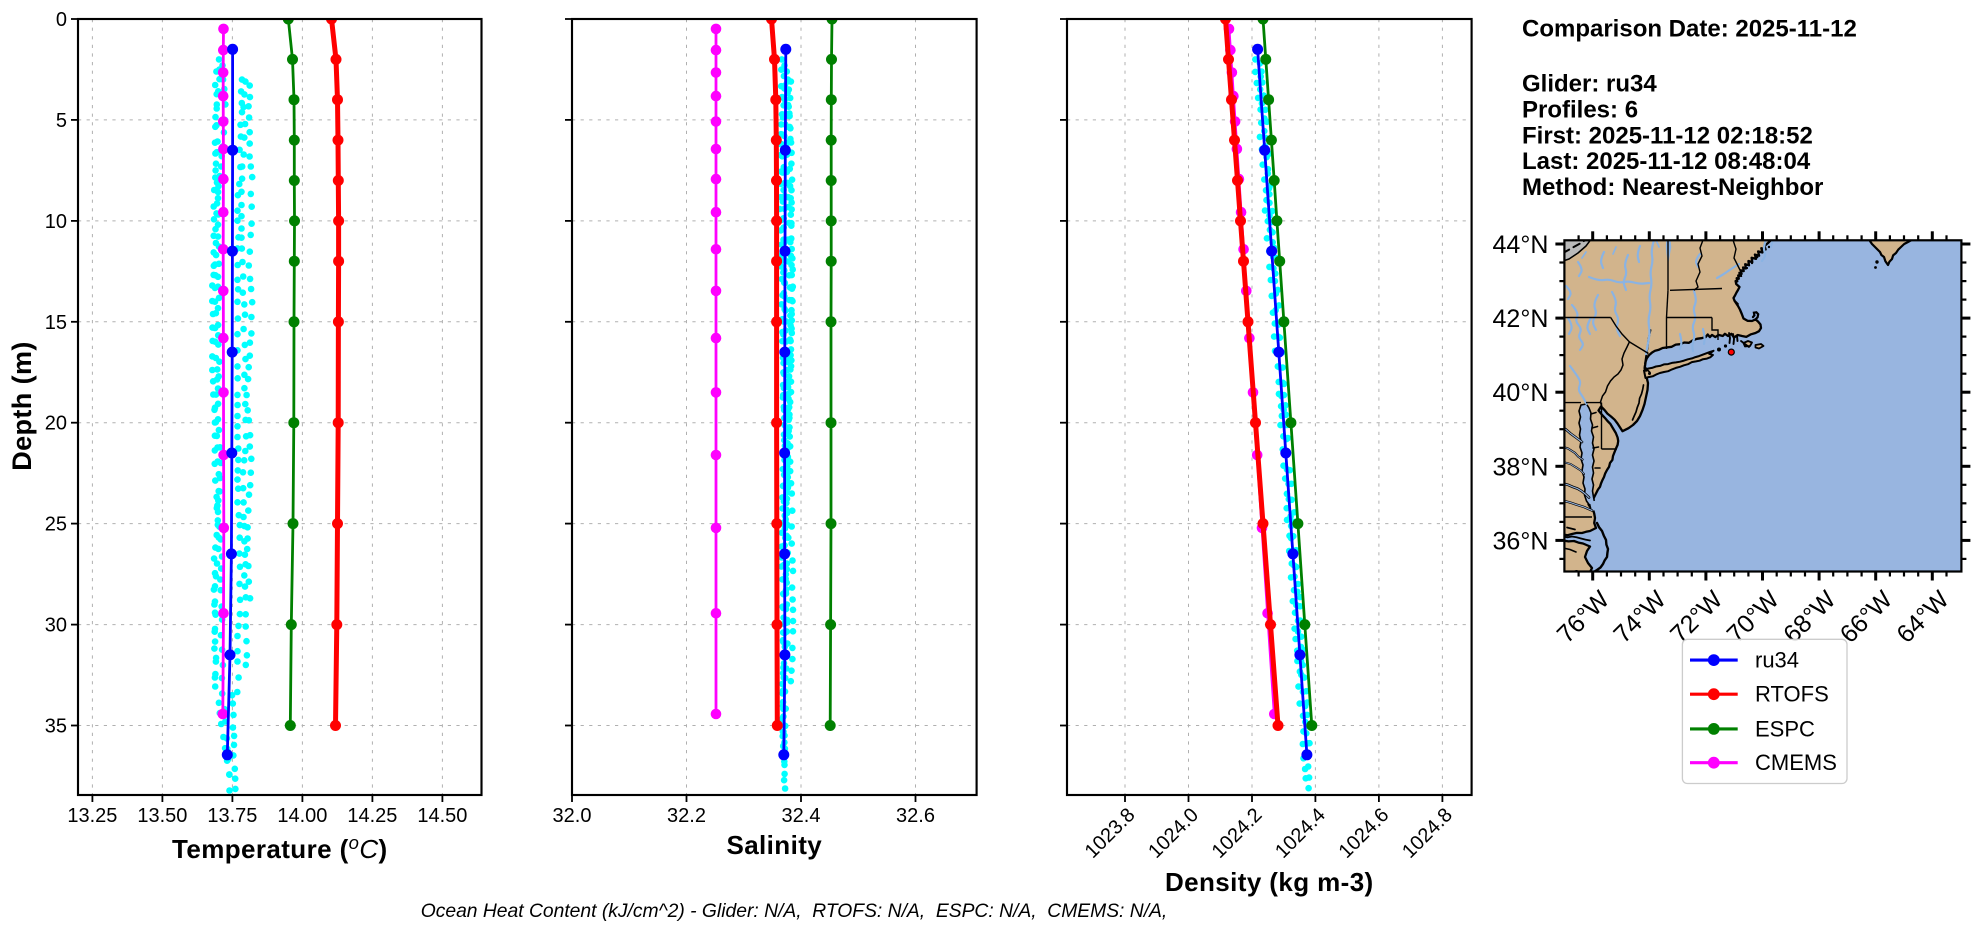 This screenshot has height=934, width=1978. What do you see at coordinates (915, 816) in the screenshot?
I see `svg-text: 32.6` at bounding box center [915, 816].